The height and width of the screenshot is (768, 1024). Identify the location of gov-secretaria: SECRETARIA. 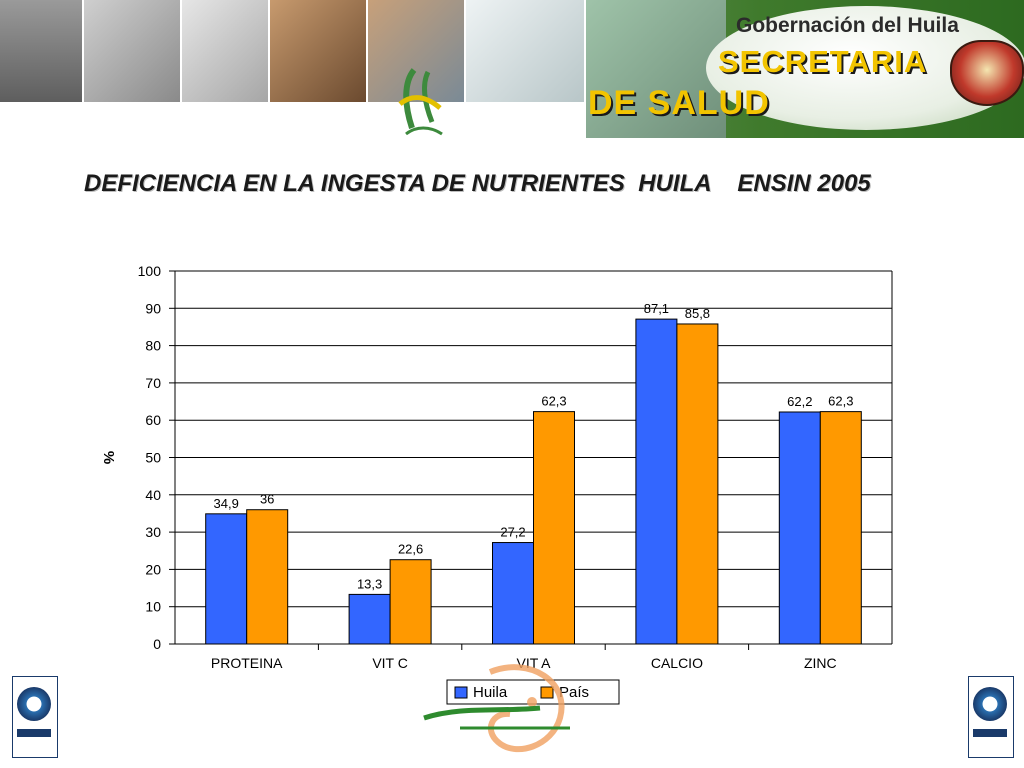
(823, 61).